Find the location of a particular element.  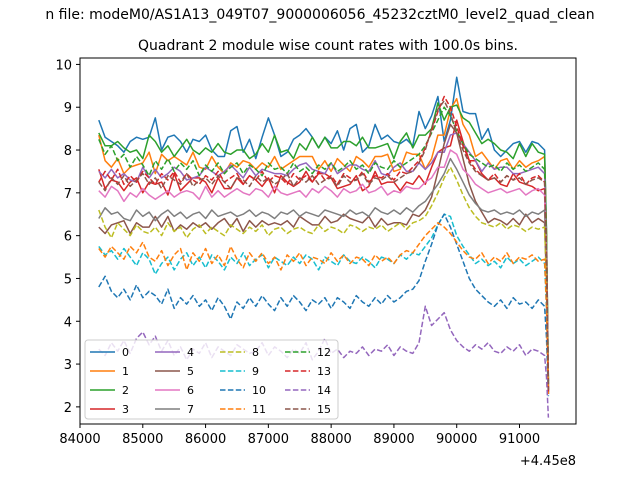

y-tick-label: 10 is located at coordinates (63, 65).